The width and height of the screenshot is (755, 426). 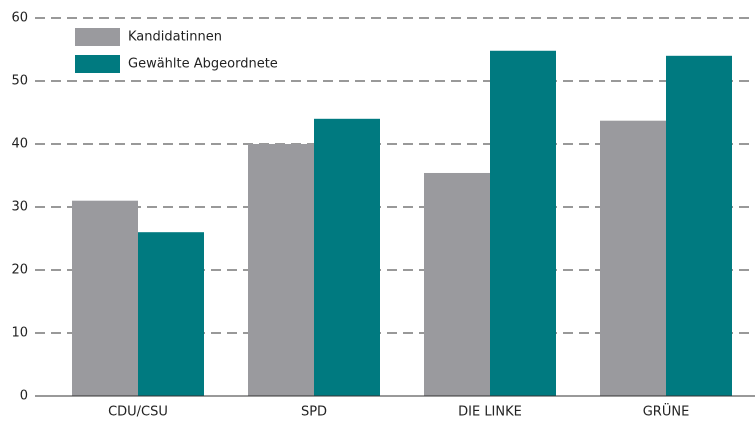 I want to click on x-tick-label: GRÜNE, so click(x=666, y=411).